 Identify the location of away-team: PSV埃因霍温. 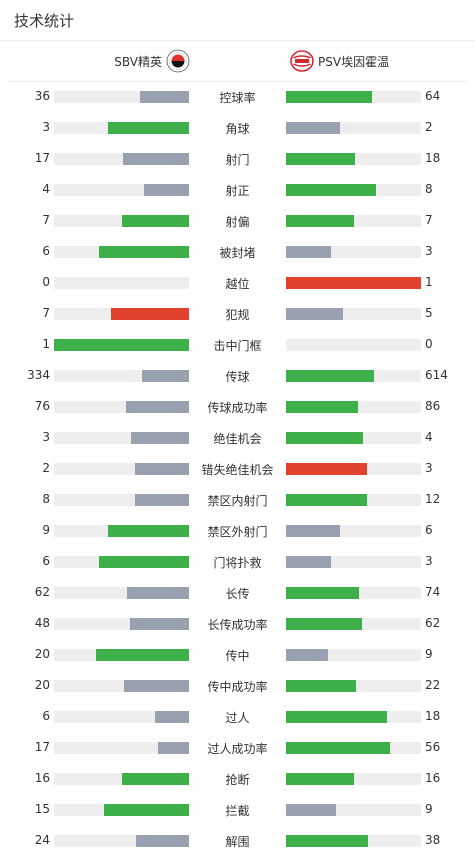
(339, 61).